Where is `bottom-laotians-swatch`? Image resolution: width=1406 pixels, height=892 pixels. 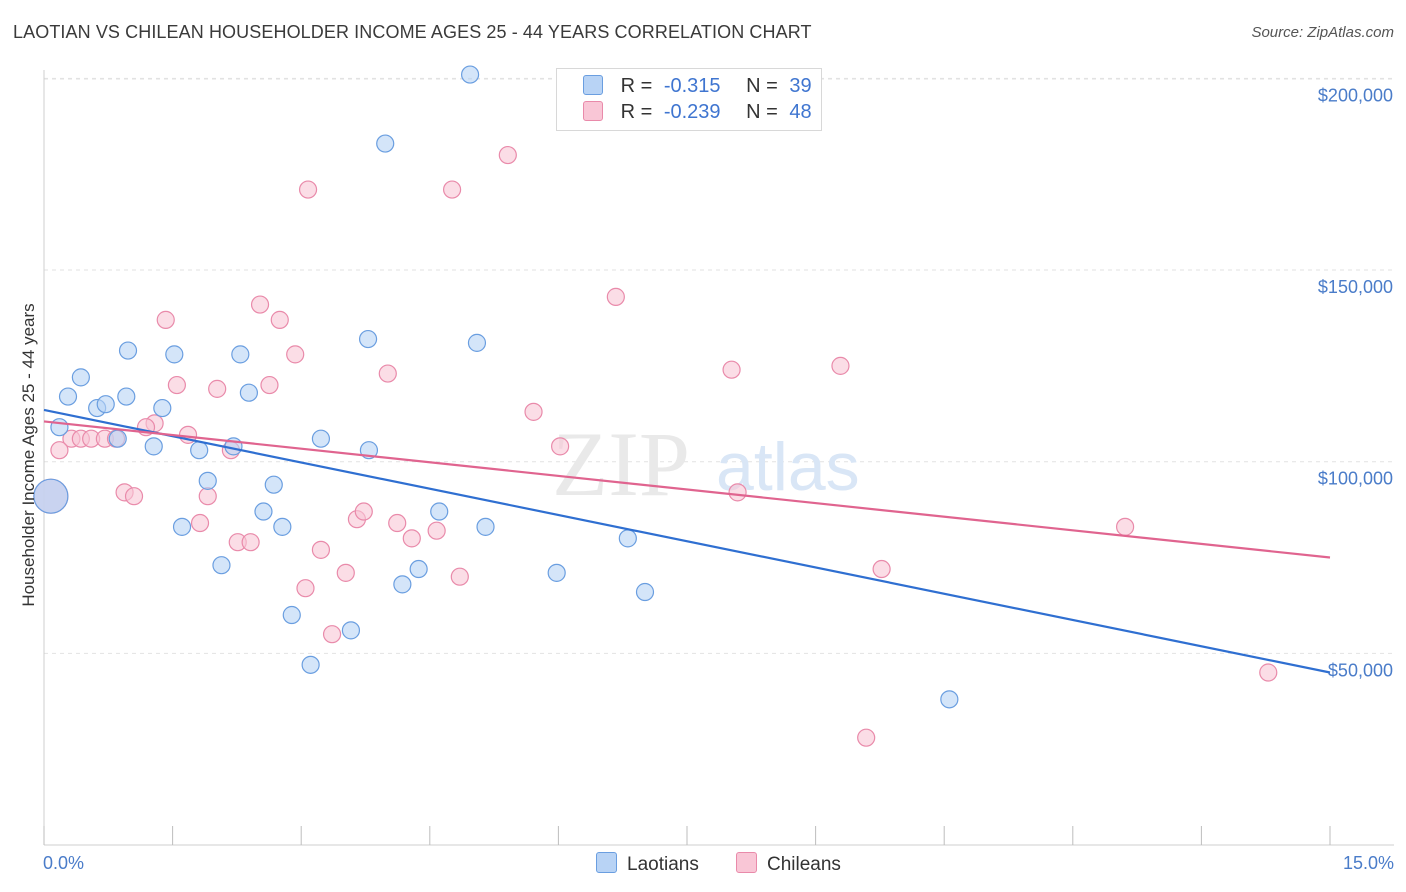
bottom-laotians-swatch is located at coordinates (606, 862).